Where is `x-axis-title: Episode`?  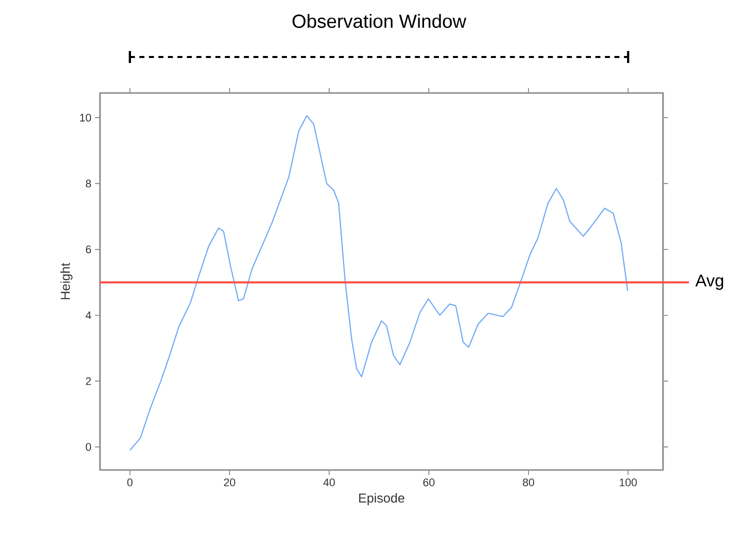 x-axis-title: Episode is located at coordinates (381, 499).